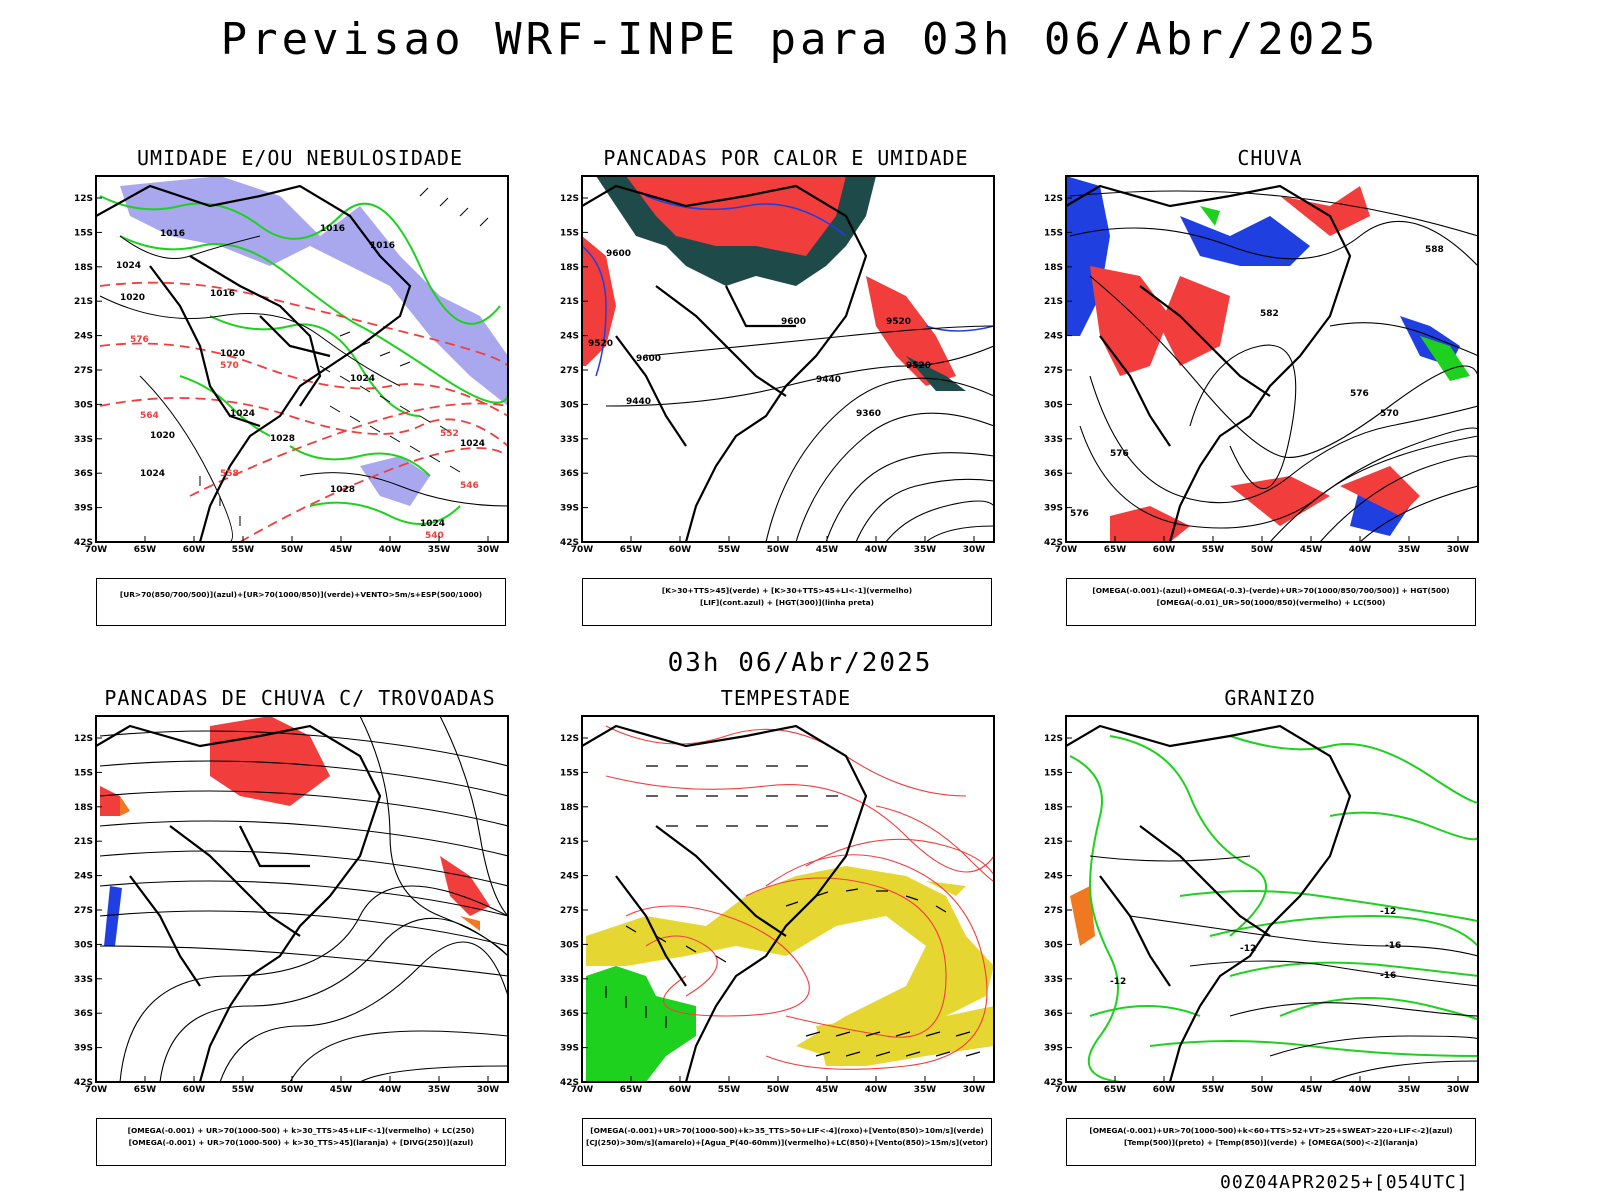 The height and width of the screenshot is (1200, 1600). I want to click on contour-label: 570, so click(1389, 414).